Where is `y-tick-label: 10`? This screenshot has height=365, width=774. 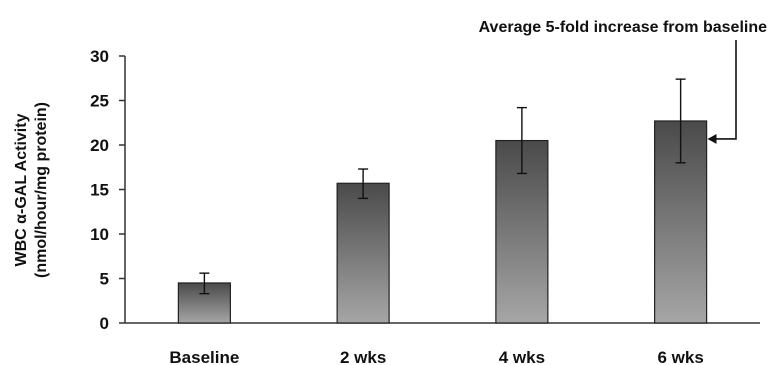 y-tick-label: 10 is located at coordinates (99, 234).